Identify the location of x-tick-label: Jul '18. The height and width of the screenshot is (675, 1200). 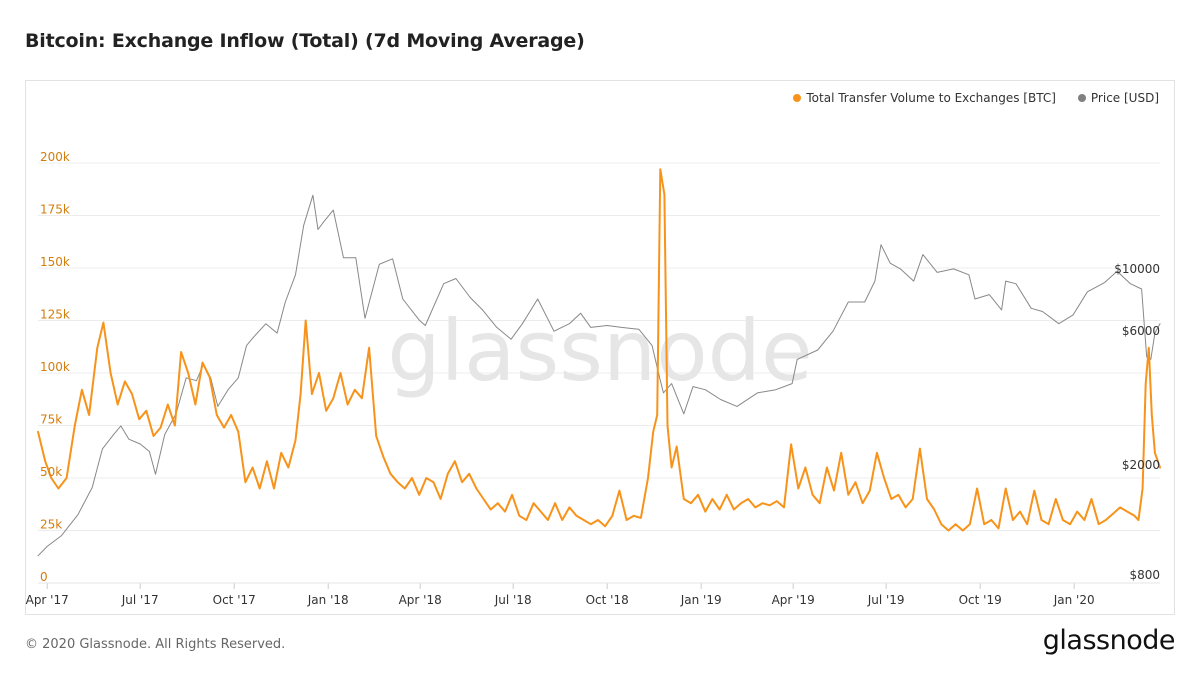
(513, 600).